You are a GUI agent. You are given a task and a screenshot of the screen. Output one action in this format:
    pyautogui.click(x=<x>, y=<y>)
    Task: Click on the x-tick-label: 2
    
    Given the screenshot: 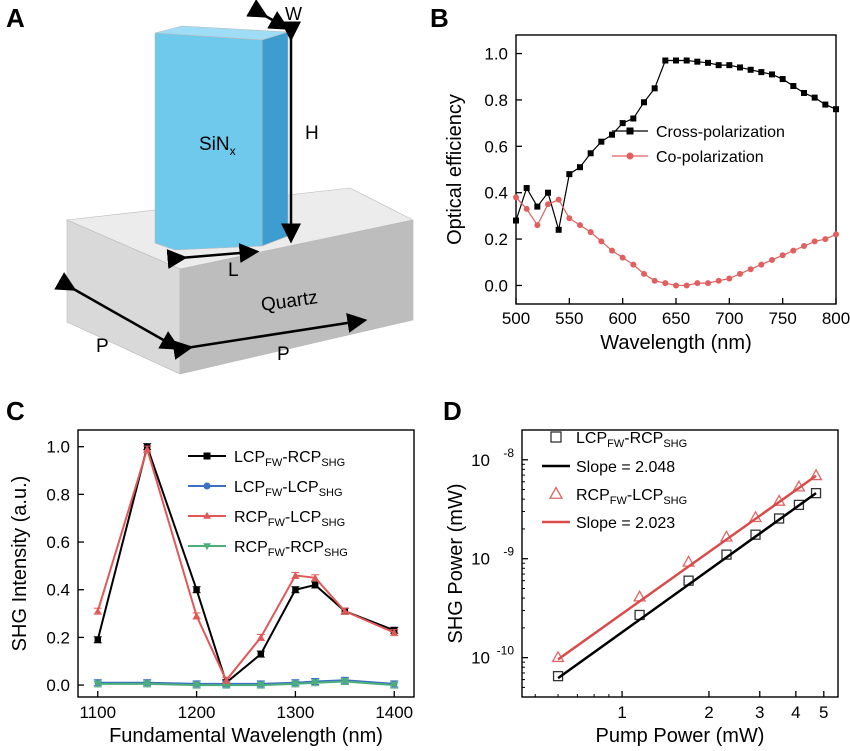 What is the action you would take?
    pyautogui.click(x=708, y=712)
    